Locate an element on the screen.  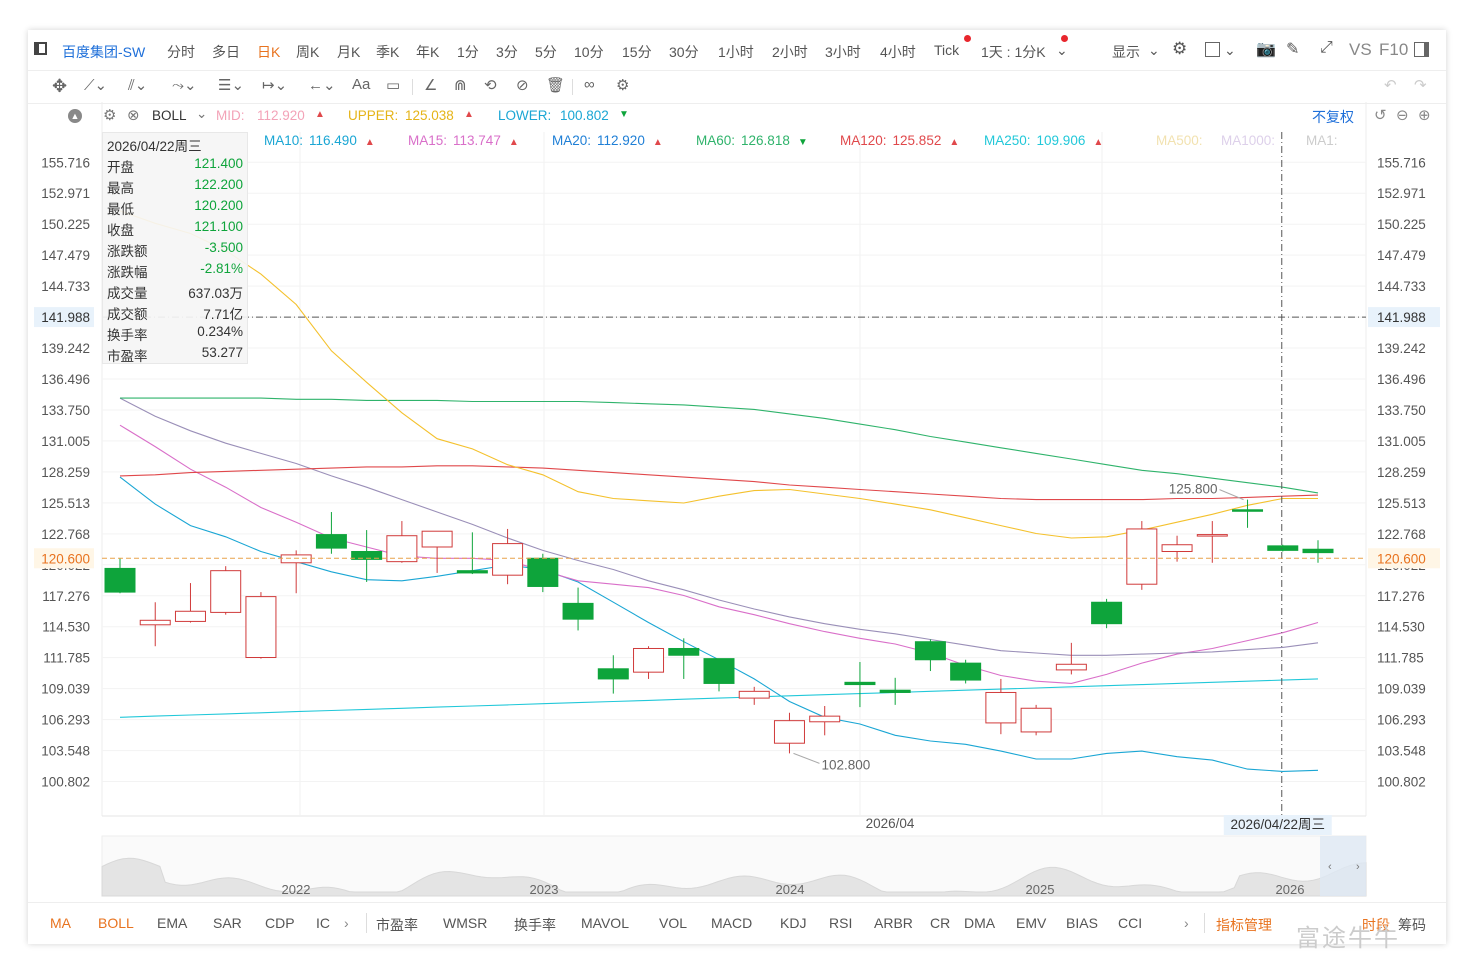
period-tab: 2小时 is located at coordinates (790, 52).